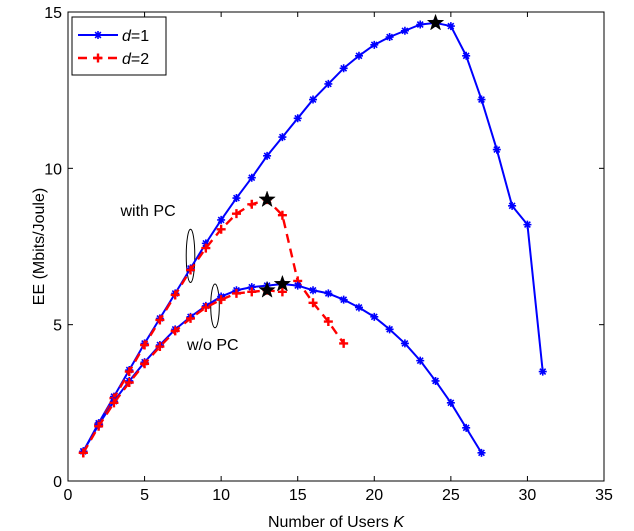 This screenshot has width=634, height=531. I want to click on annotation-label: w/o PC, so click(212, 345).